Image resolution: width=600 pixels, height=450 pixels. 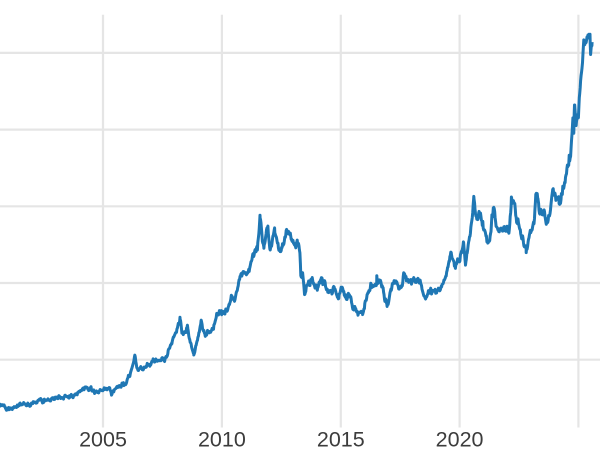 I want to click on svg-text: 2010, so click(x=222, y=439).